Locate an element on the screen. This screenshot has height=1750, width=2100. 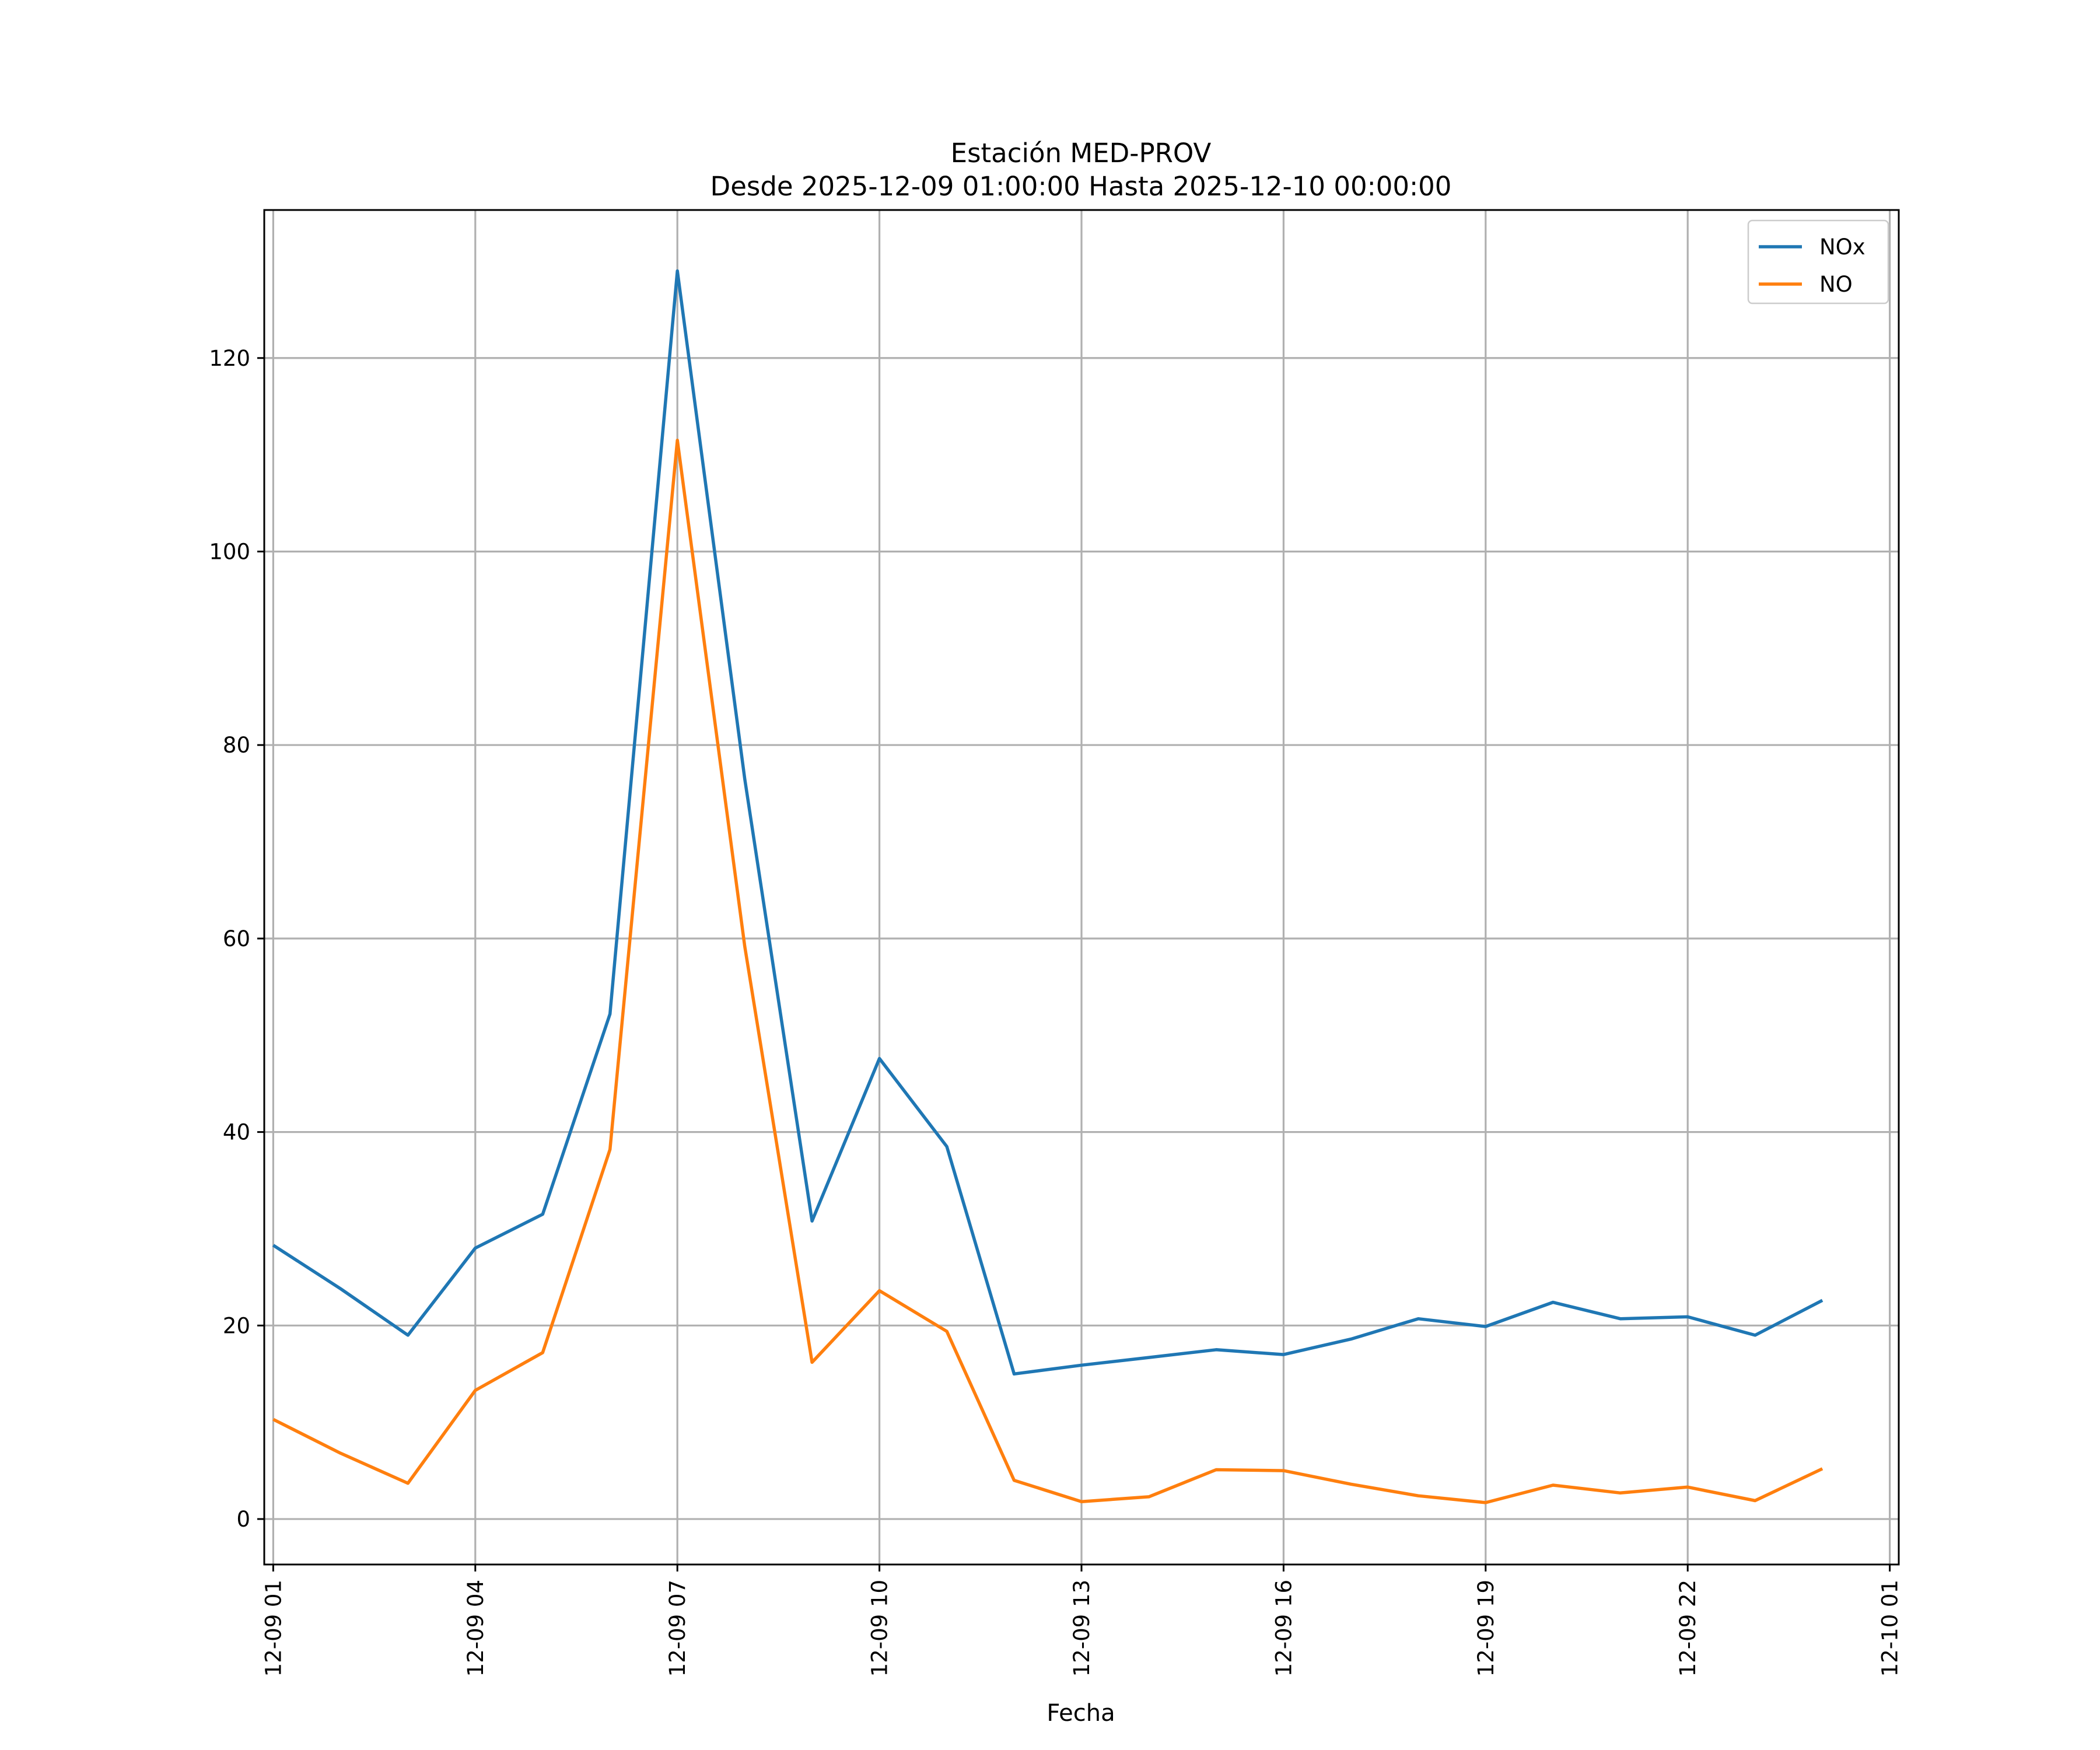
x-axis-label: Fecha is located at coordinates (1080, 1713).